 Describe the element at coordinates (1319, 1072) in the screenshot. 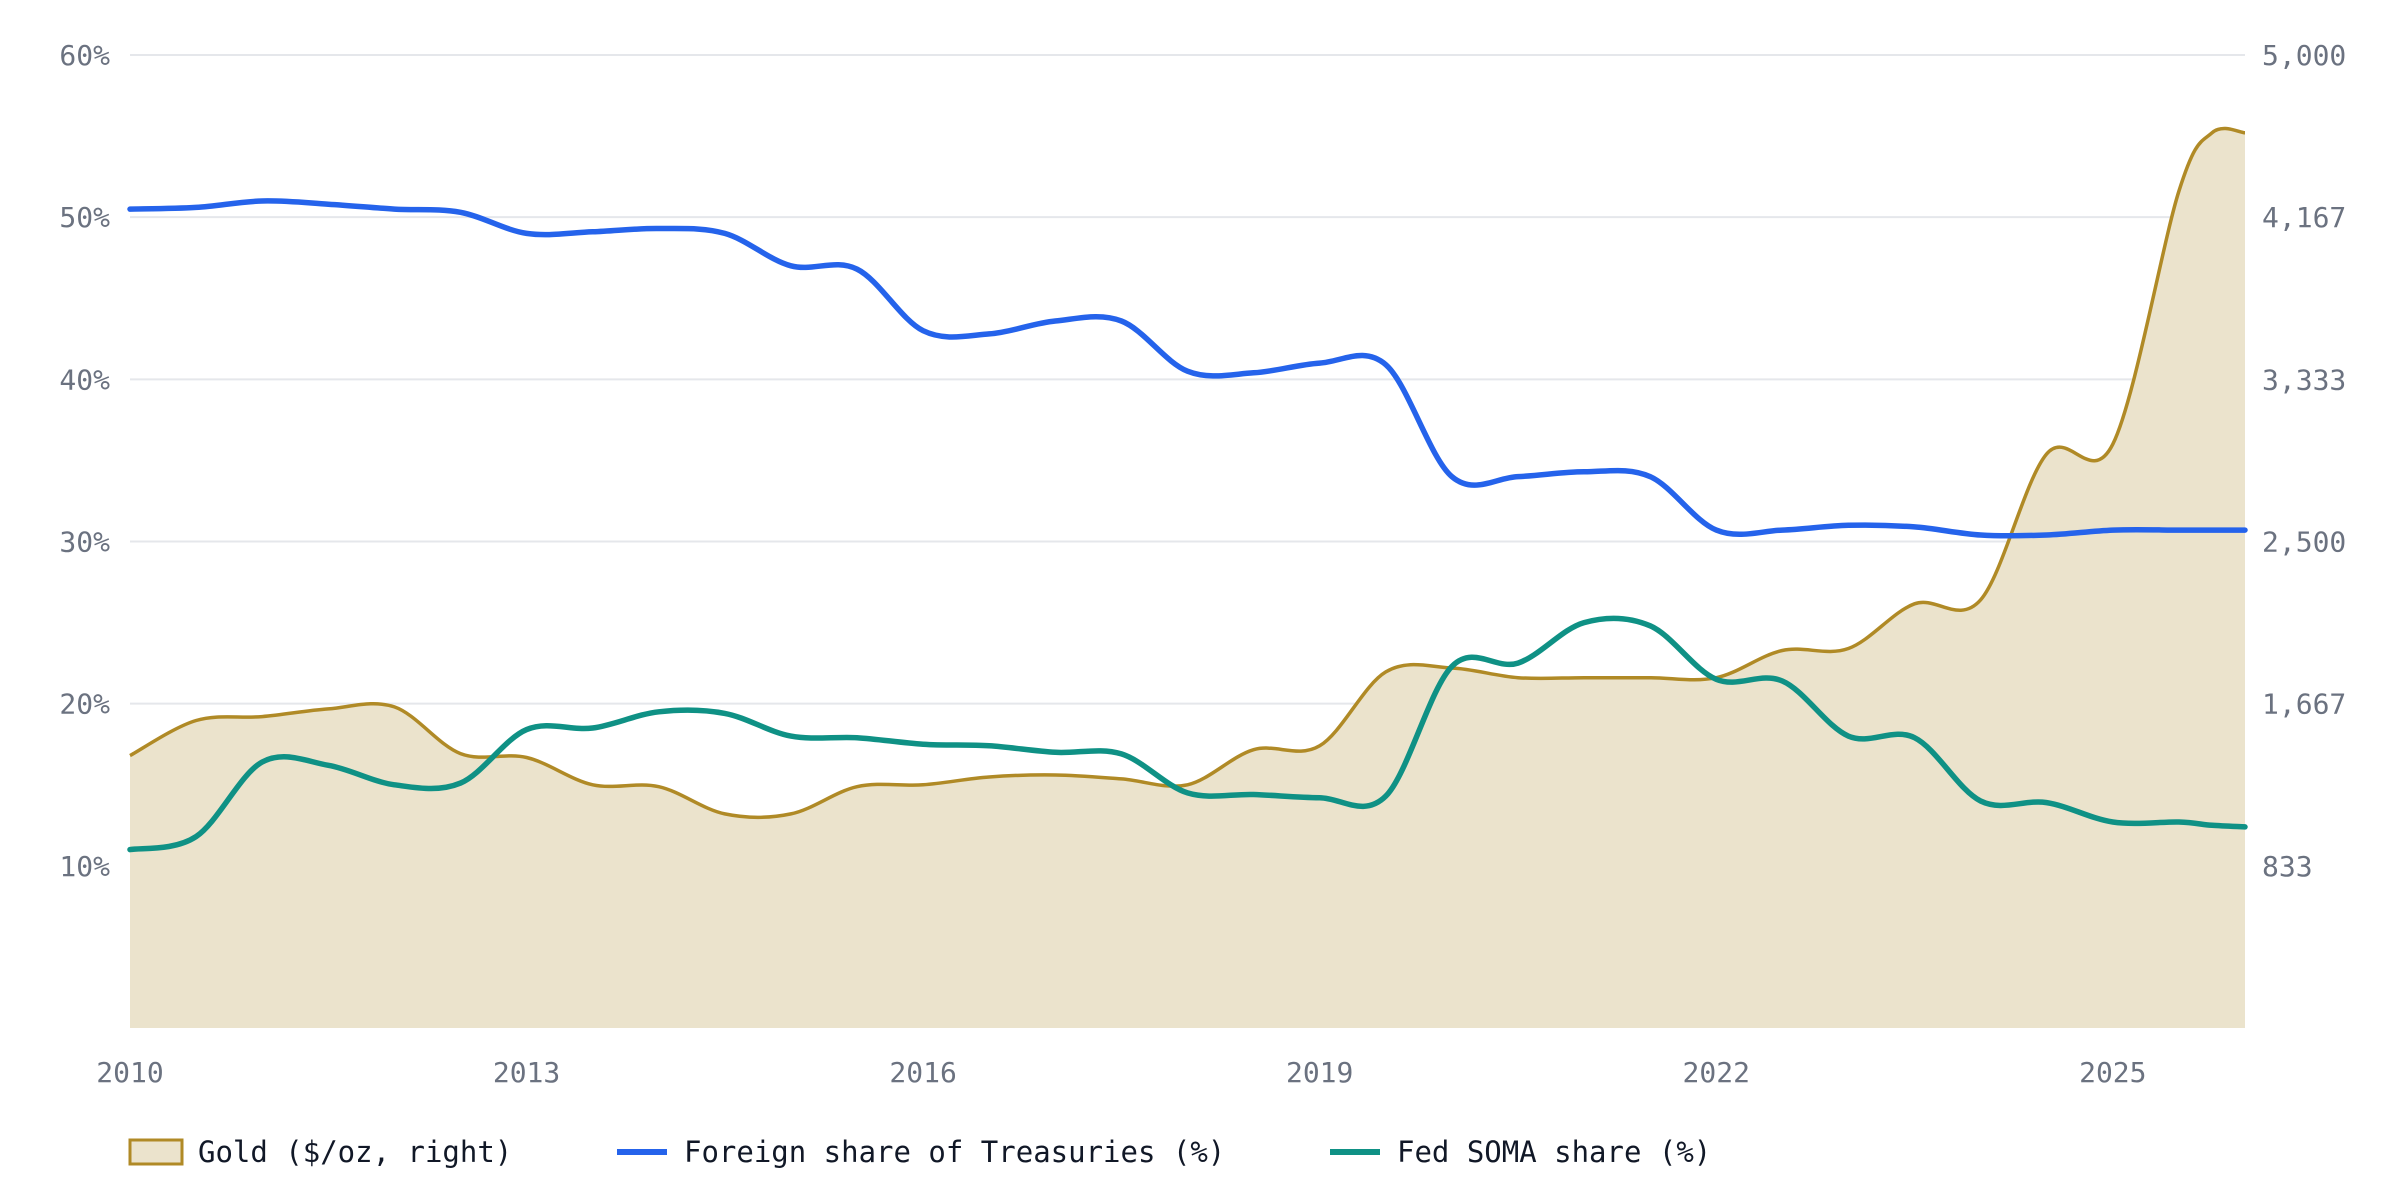

I see `x-tick-label: 2019` at that location.